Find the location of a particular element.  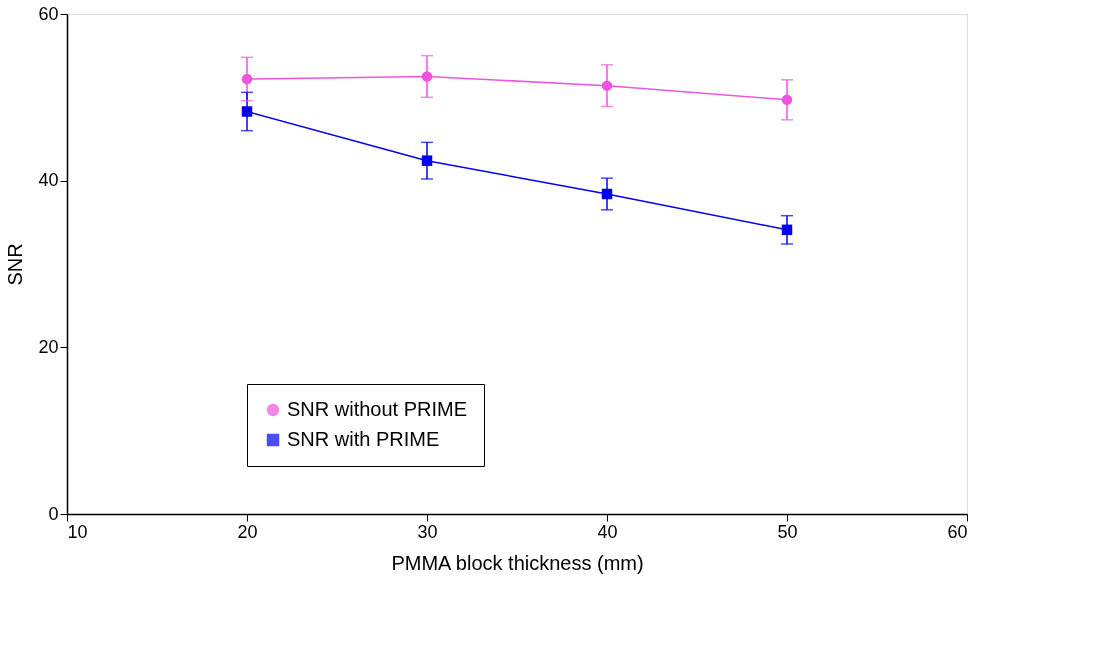

y-tick-label: 40 is located at coordinates (48, 180).